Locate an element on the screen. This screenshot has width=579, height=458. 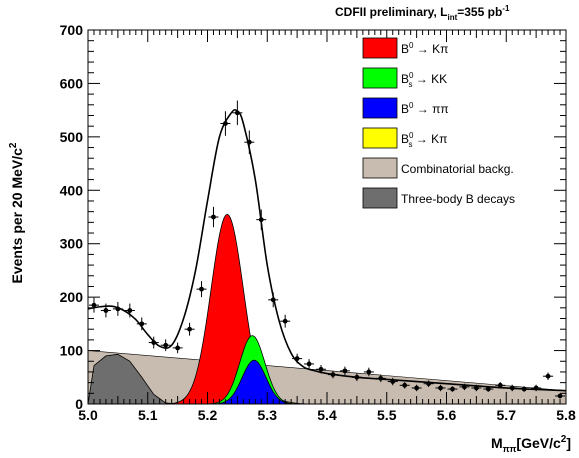
legend-entry: B0 → Kπ is located at coordinates (405, 48).